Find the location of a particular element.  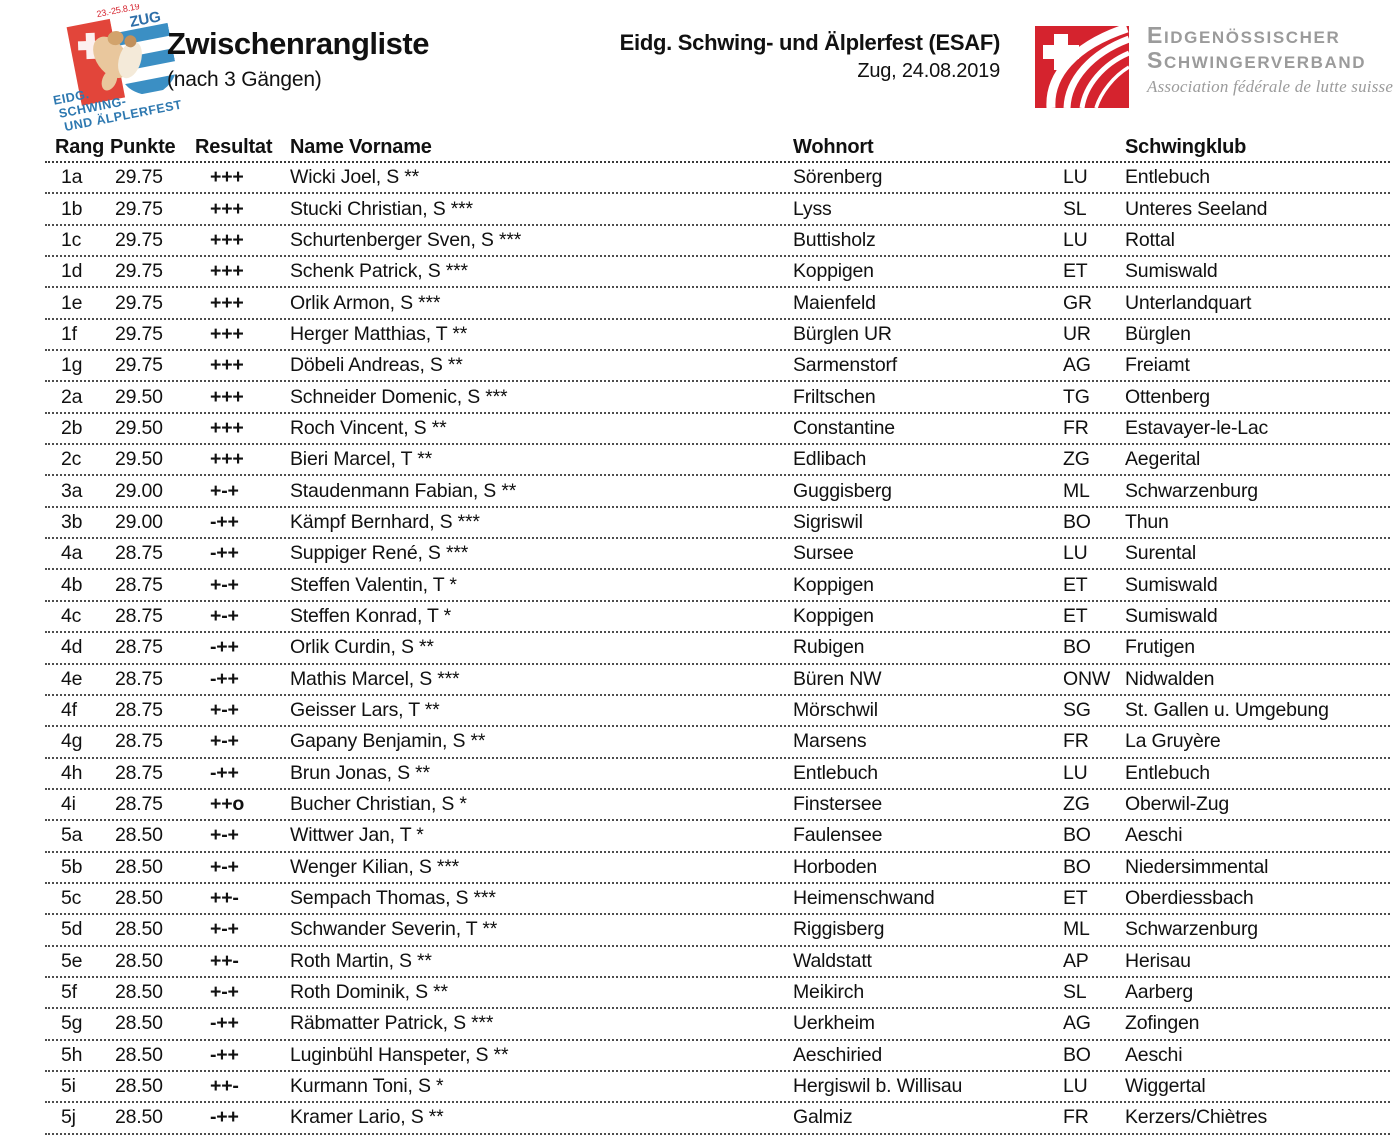

cell-kanton: TG is located at coordinates (1076, 396).